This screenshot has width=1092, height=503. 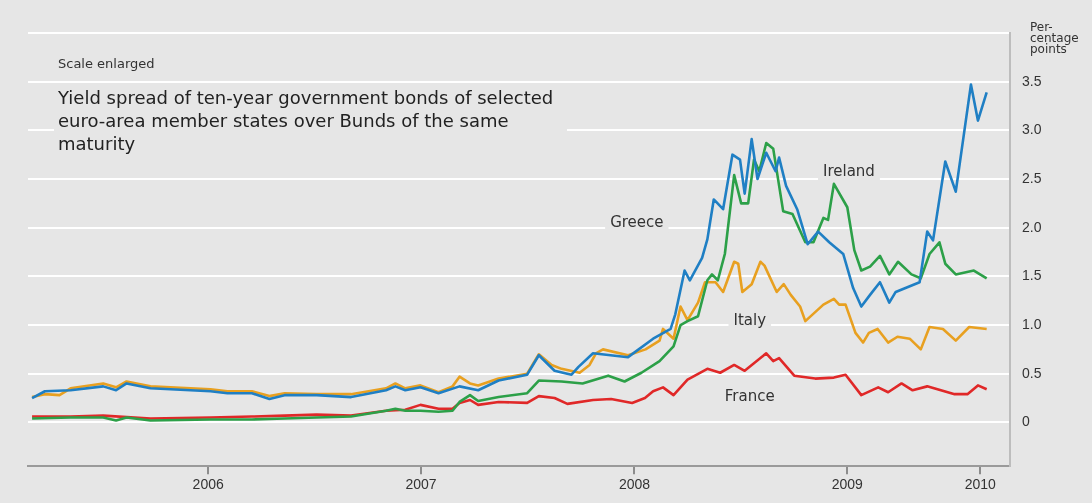 What do you see at coordinates (1054, 38) in the screenshot?
I see `y-axis-title: Per- centage points` at bounding box center [1054, 38].